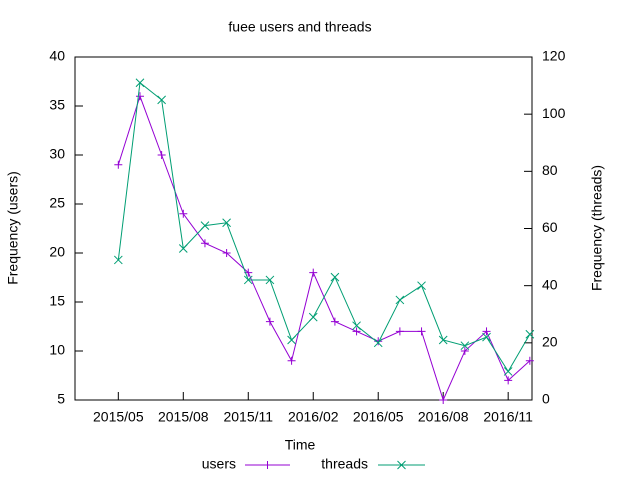 Image resolution: width=640 pixels, height=480 pixels. Describe the element at coordinates (300, 445) in the screenshot. I see `x-axis-label: Time` at that location.